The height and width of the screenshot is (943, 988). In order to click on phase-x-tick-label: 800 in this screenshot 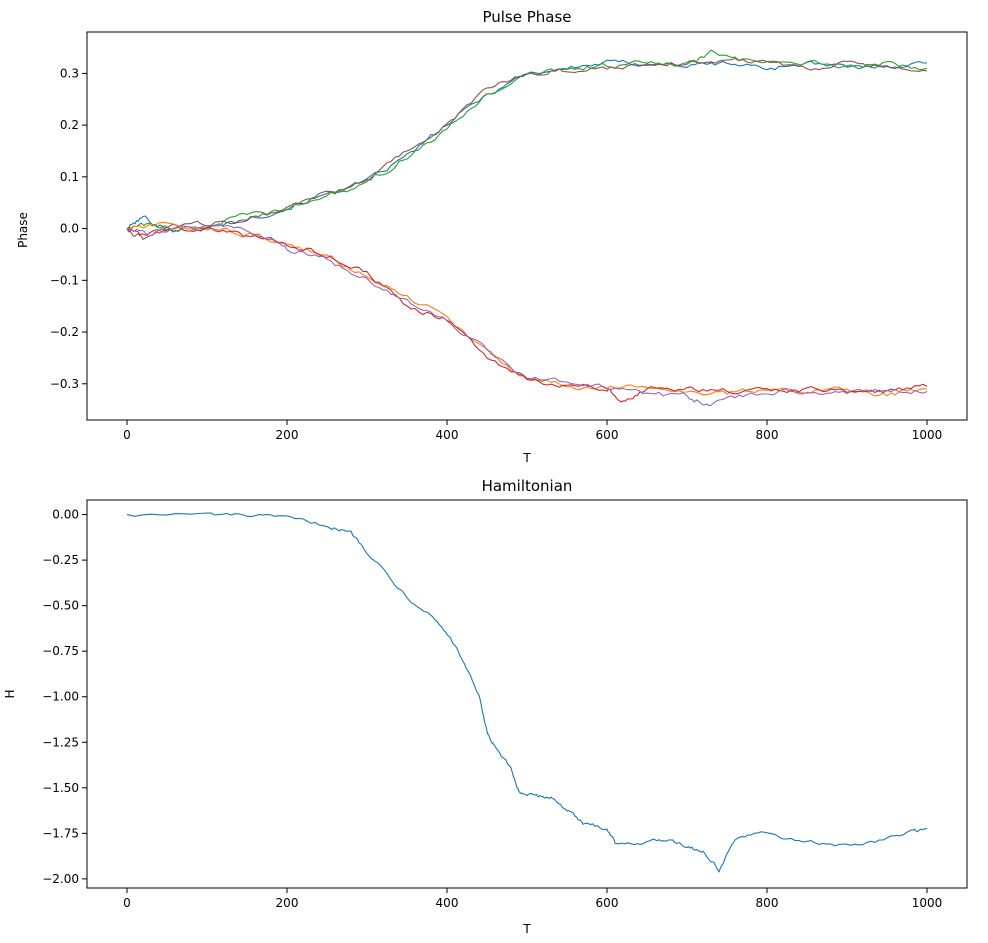, I will do `click(767, 435)`.